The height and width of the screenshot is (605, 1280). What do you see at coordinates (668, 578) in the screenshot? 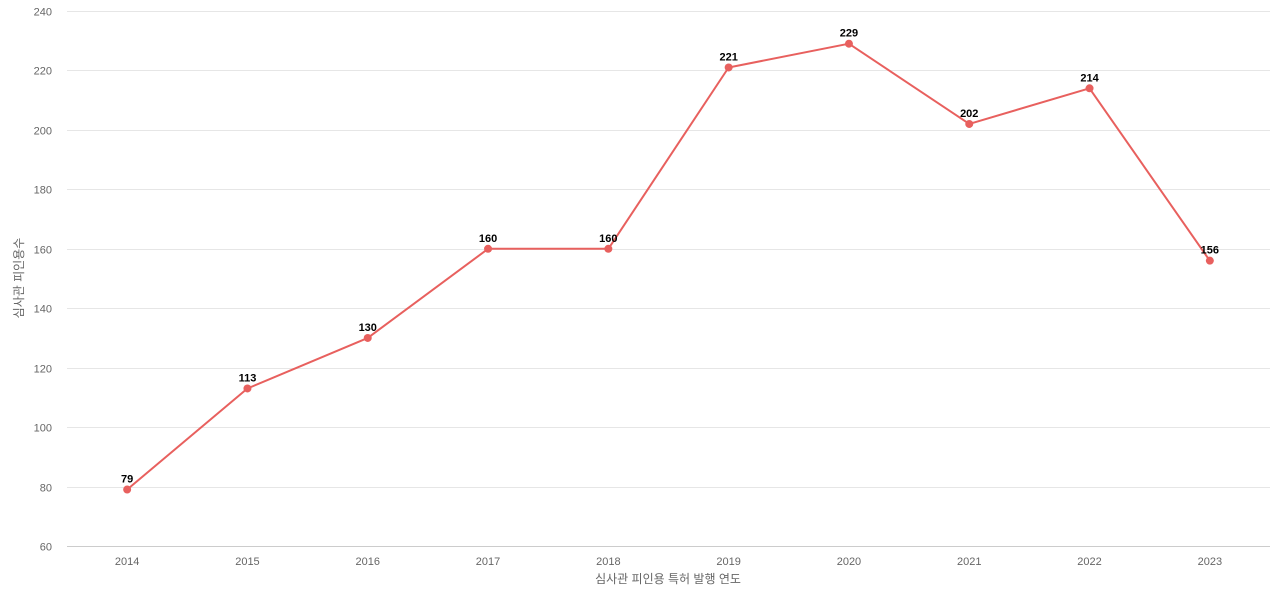
I see `x-axis-title: 심사관 피인용 특허 발행 연도` at bounding box center [668, 578].